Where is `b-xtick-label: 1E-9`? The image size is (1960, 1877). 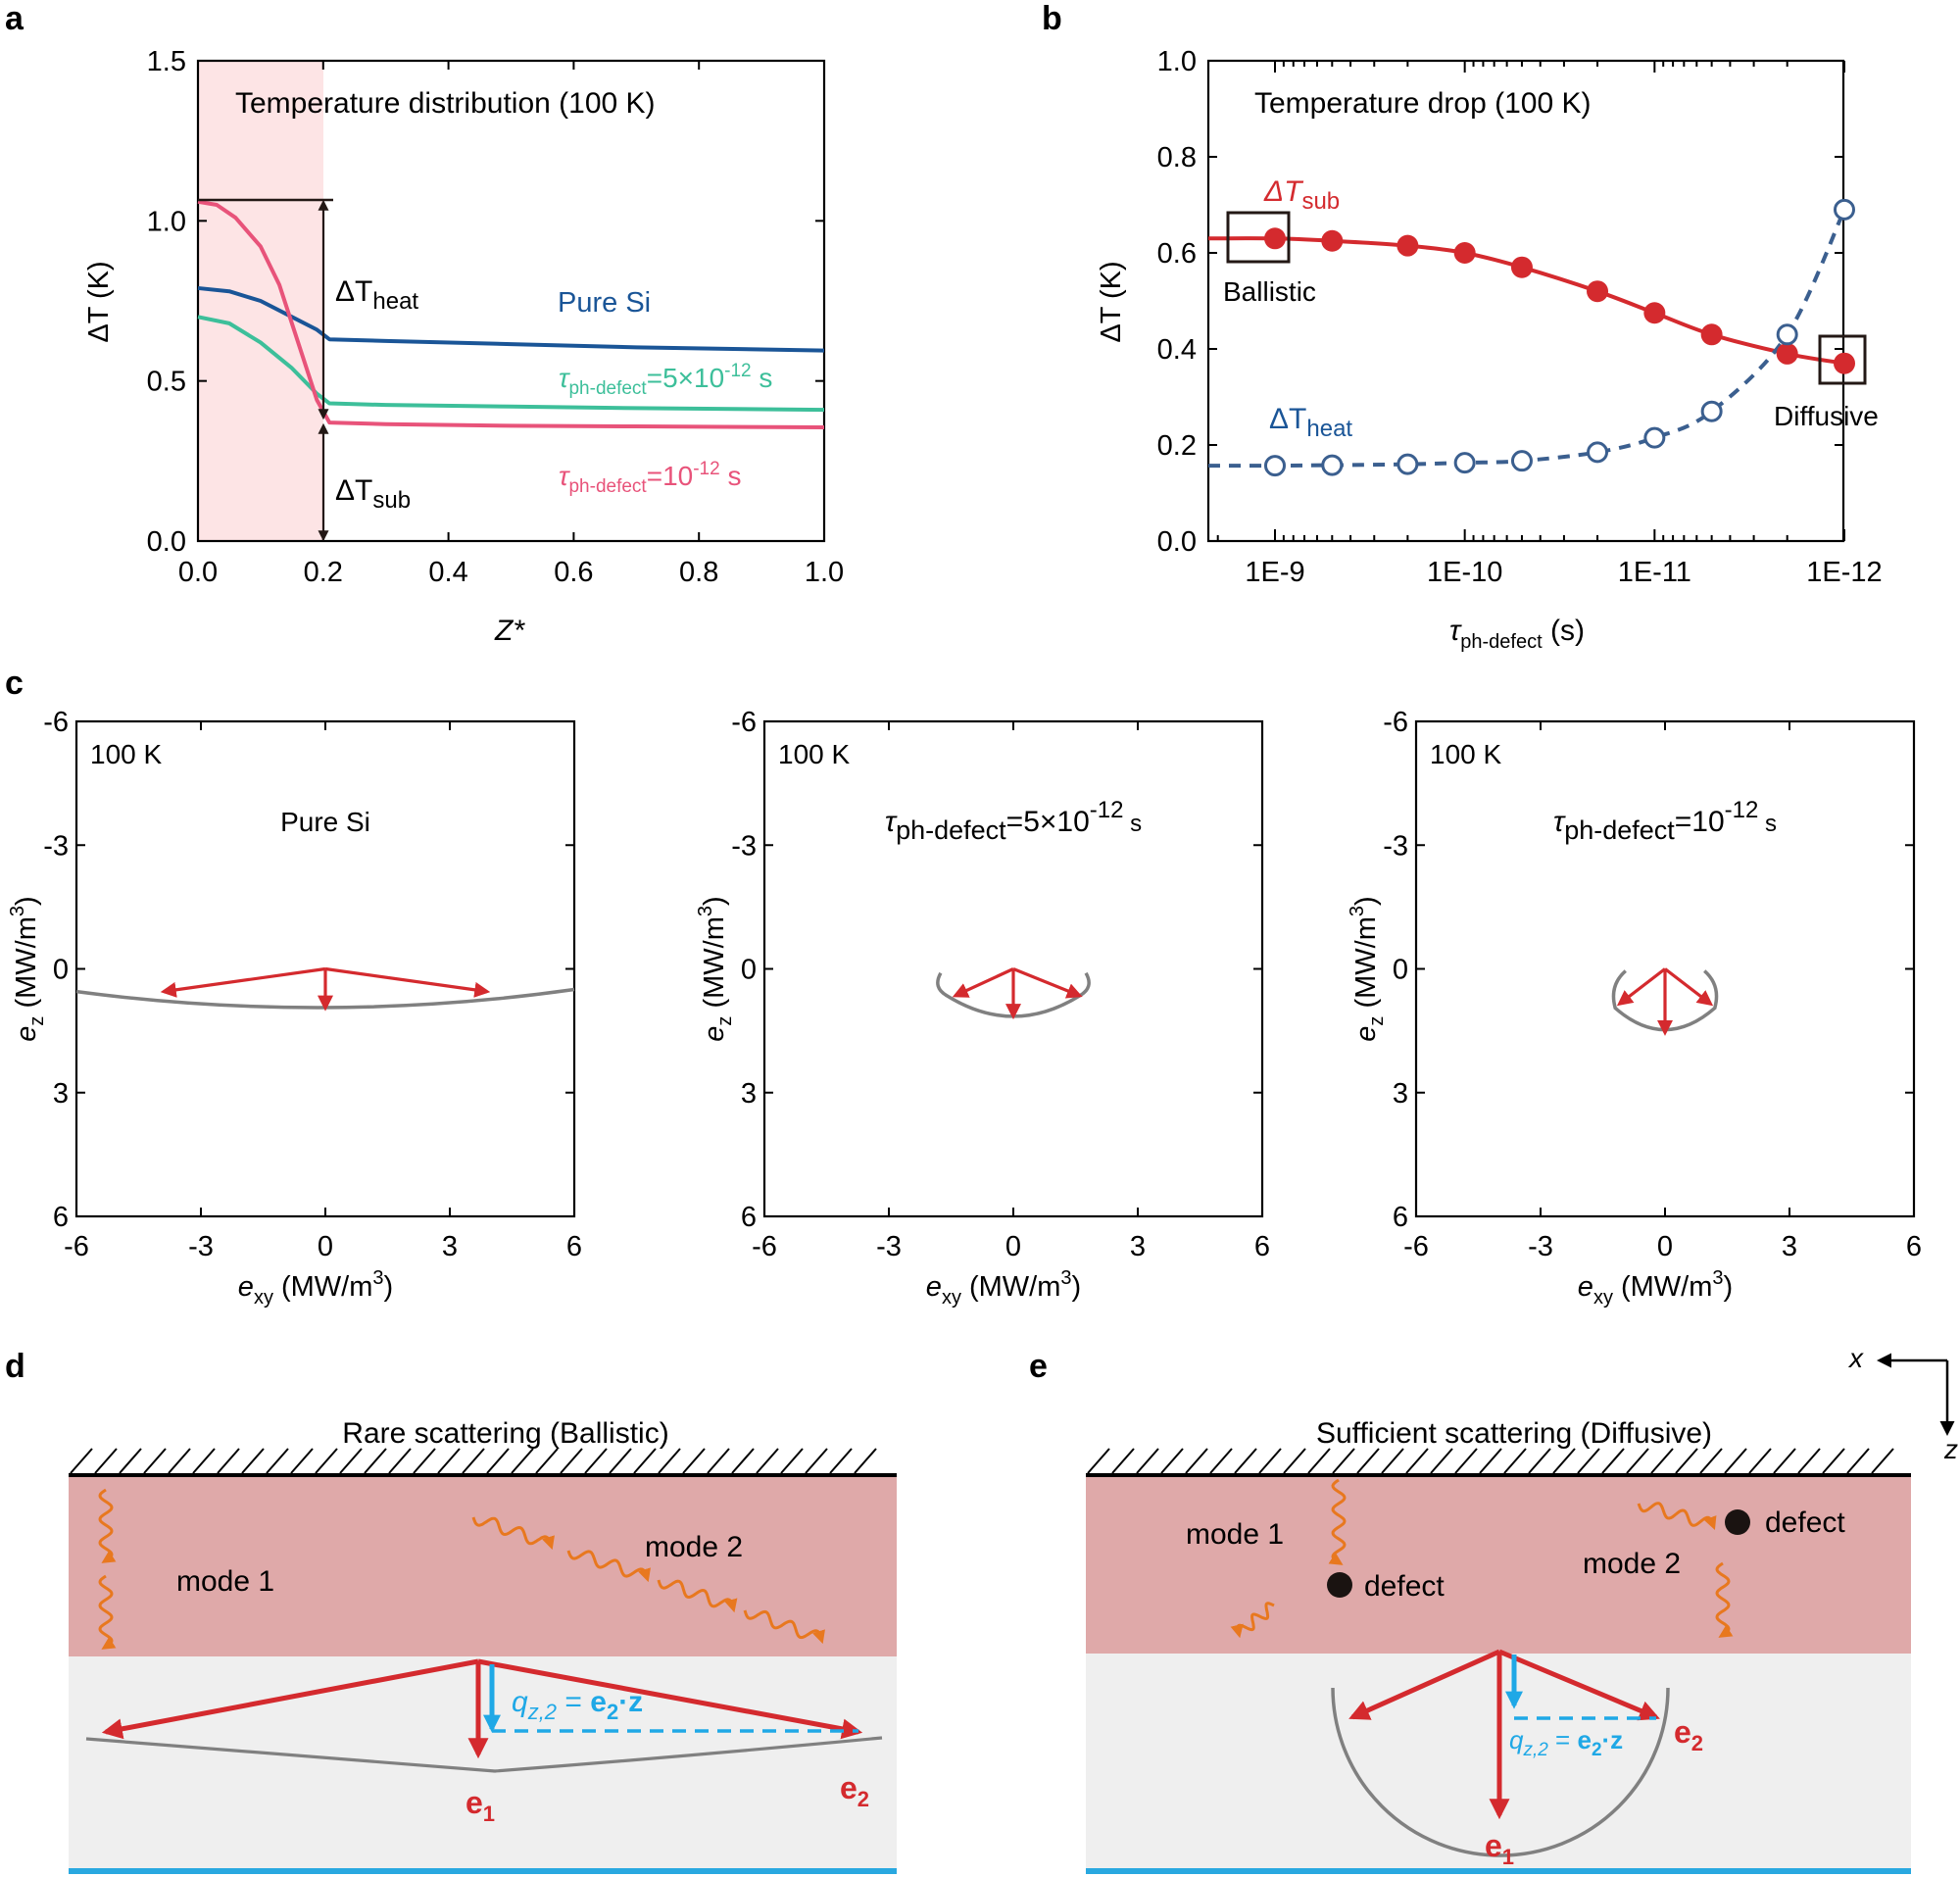 b-xtick-label: 1E-9 is located at coordinates (1274, 572).